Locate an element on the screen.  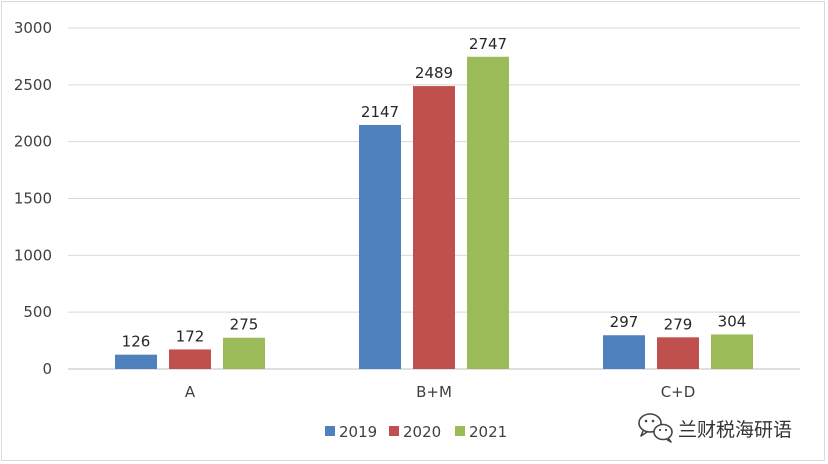
y-tick-label: 1500 is located at coordinates (33, 199).